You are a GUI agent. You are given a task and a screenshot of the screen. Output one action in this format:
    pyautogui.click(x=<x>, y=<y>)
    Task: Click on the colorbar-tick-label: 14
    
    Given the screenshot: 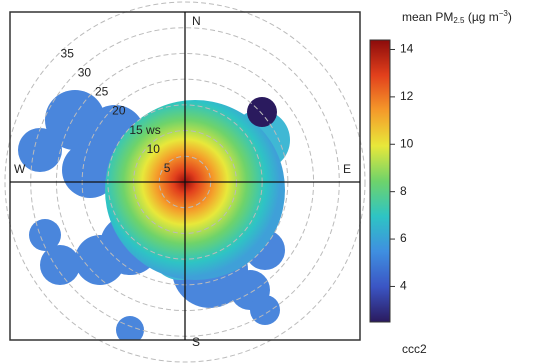 What is the action you would take?
    pyautogui.click(x=407, y=49)
    